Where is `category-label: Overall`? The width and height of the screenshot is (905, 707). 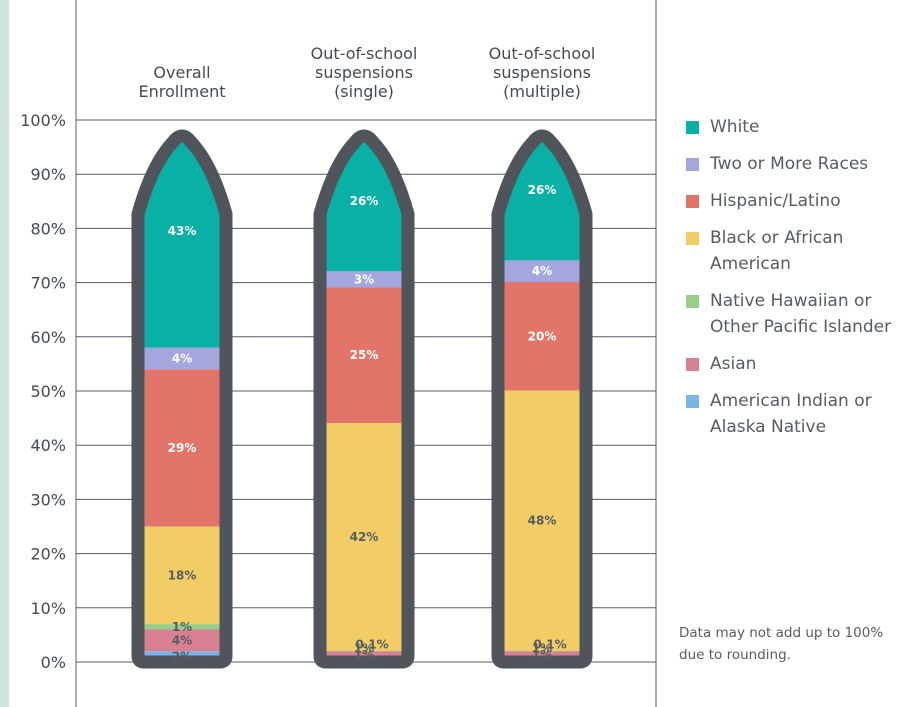
category-label: Overall is located at coordinates (181, 72).